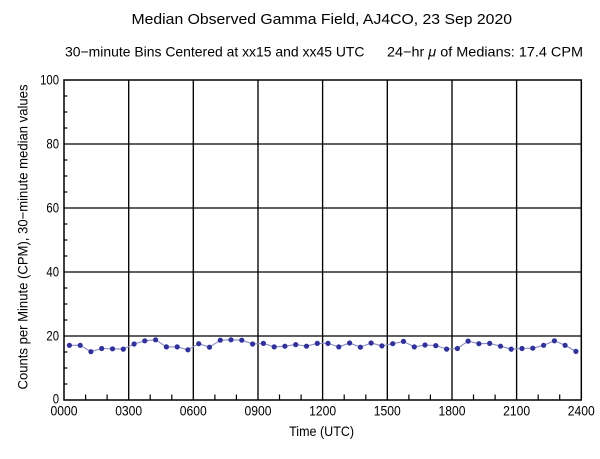 The height and width of the screenshot is (459, 600). I want to click on svg-text: 40, so click(52, 271).